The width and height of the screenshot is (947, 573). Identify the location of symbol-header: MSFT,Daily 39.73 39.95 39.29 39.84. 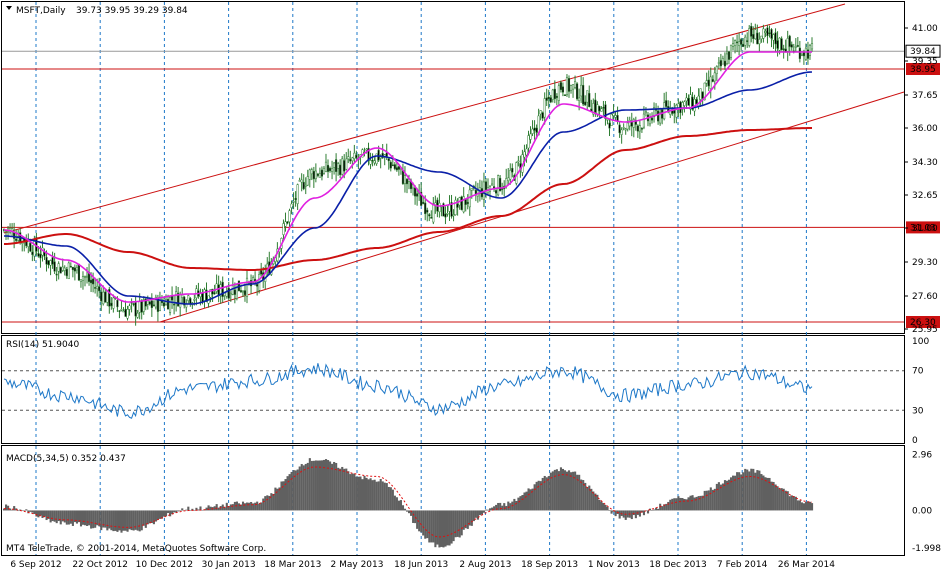
(97, 11).